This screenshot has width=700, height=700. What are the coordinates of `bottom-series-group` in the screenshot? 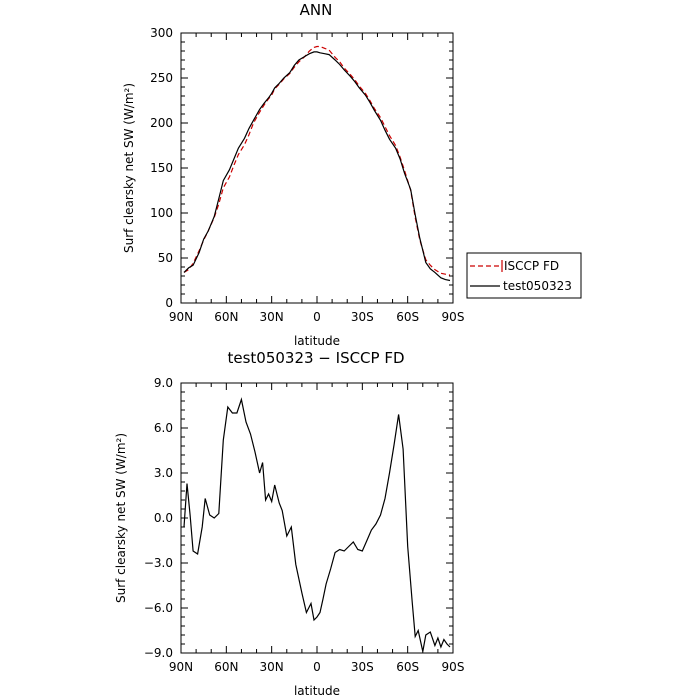 It's located at (317, 524).